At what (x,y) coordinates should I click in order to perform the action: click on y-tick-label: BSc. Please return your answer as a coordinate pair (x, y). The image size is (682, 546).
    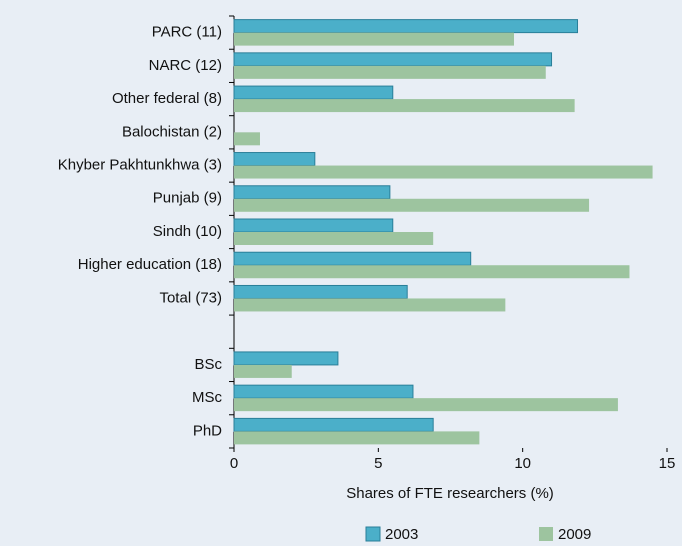
    Looking at the image, I should click on (208, 364).